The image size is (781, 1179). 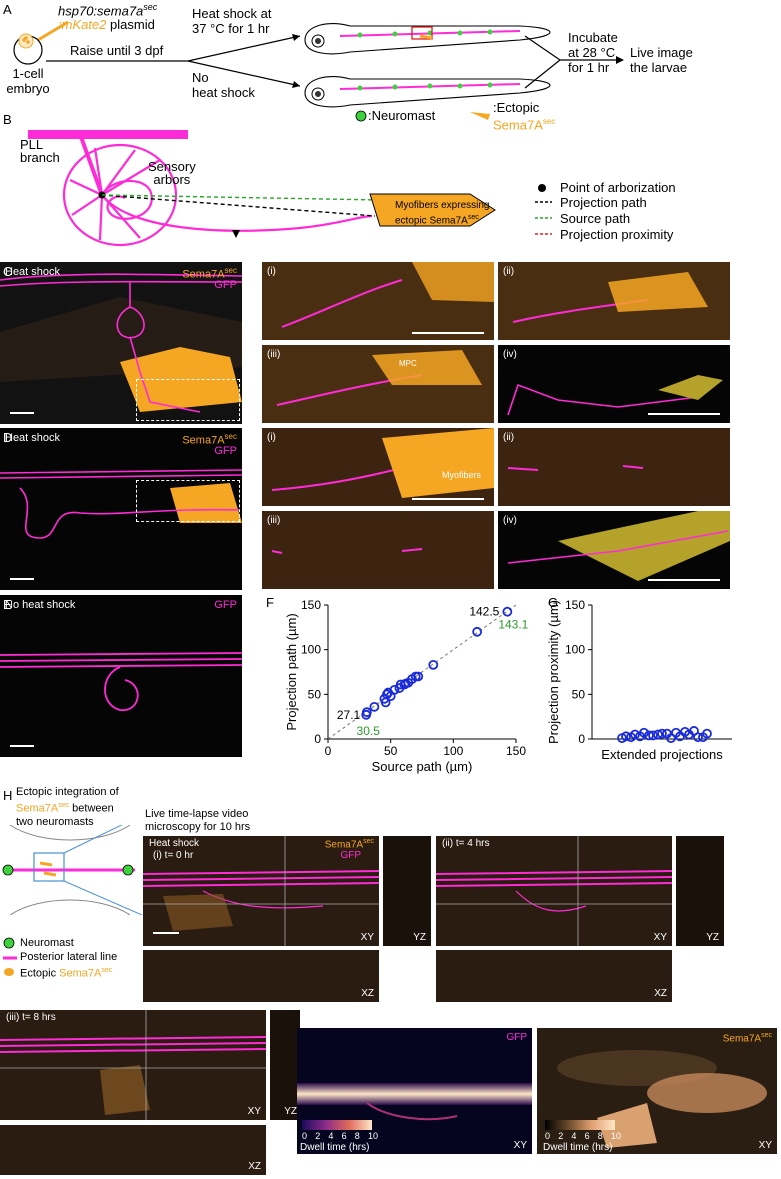 I want to click on panel-f-letter: F, so click(x=270, y=602).